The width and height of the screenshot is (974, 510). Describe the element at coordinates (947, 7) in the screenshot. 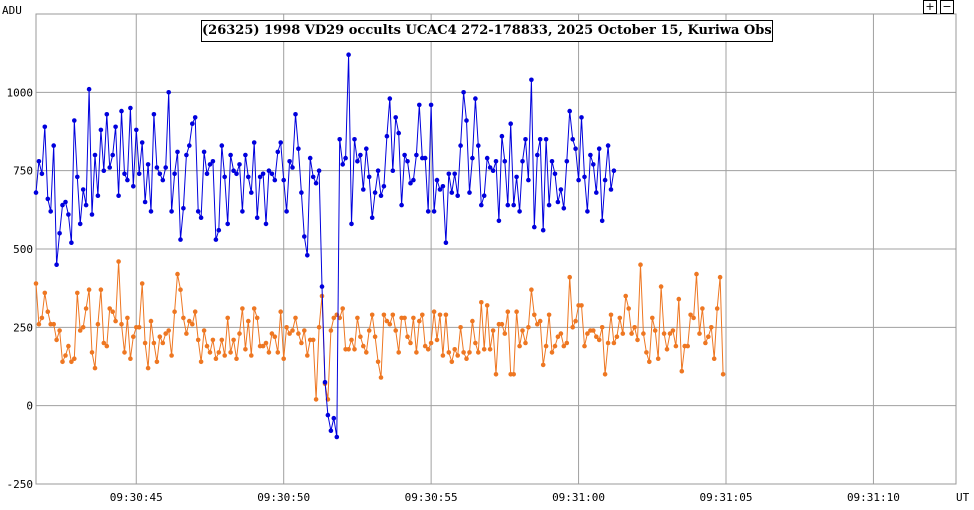

I see `zoom-out-button: −` at that location.